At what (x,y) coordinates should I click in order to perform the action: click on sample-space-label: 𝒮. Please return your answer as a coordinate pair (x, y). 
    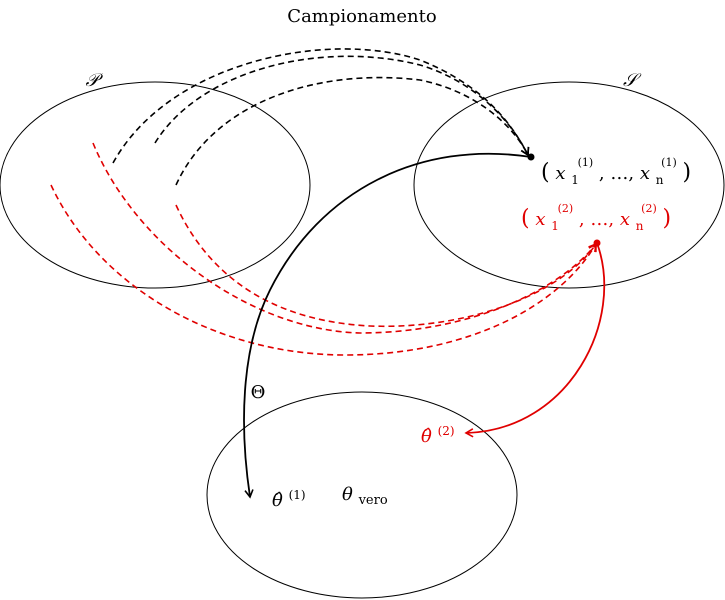
    Looking at the image, I should click on (632, 80).